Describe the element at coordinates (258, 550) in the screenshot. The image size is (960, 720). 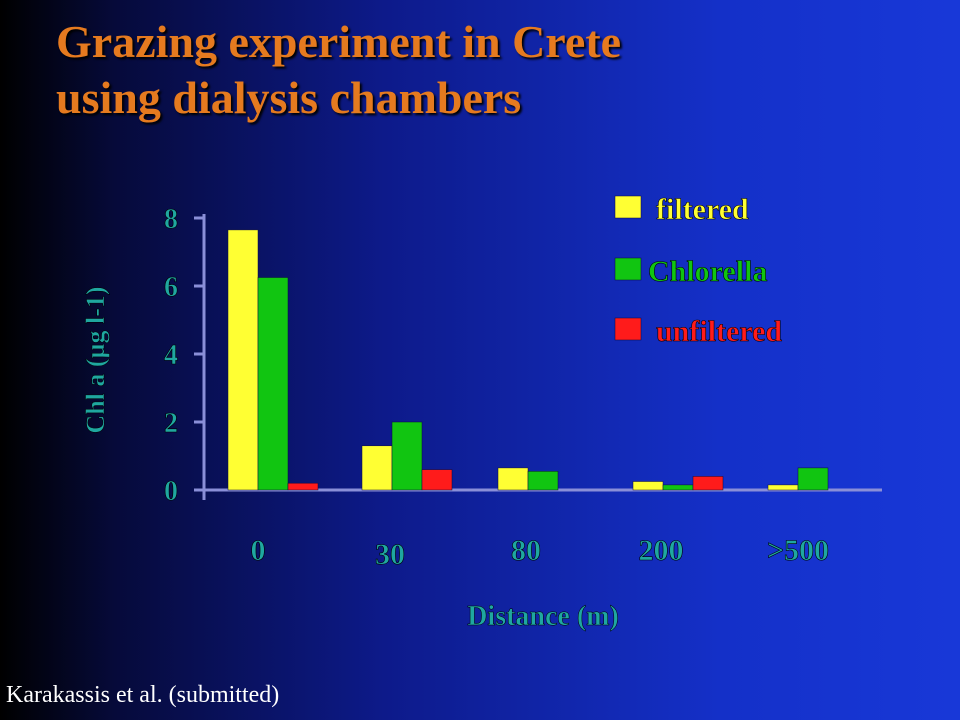
I see `x-tick-label-0: 0` at that location.